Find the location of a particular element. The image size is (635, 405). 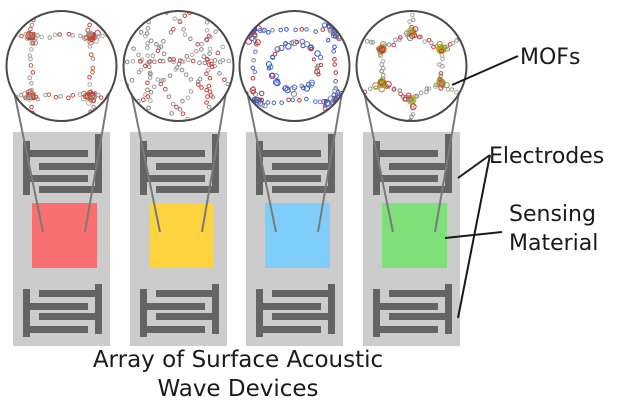

electrodes-label: Electrodes is located at coordinates (546, 156).